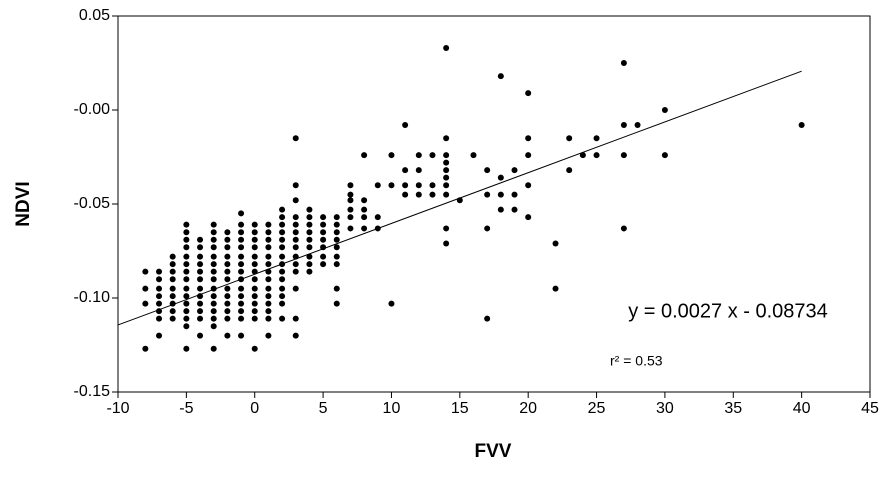 The width and height of the screenshot is (886, 477). What do you see at coordinates (92, 109) in the screenshot?
I see `y-tick-label: -0.00` at bounding box center [92, 109].